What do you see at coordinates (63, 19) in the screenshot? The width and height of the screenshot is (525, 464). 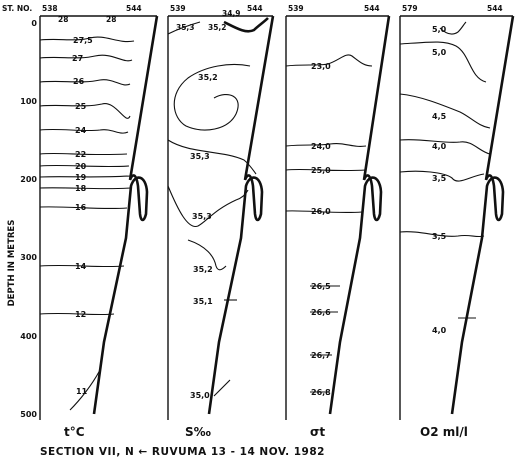 I see `top-label-28-a: 28` at bounding box center [63, 19].